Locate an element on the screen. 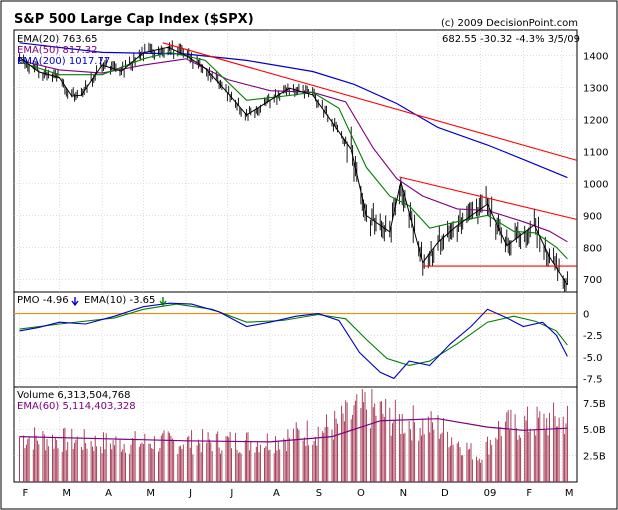 The width and height of the screenshot is (618, 510). quote-readout: 682.55 -30.32 -4.3% 3/5/09 is located at coordinates (511, 39).